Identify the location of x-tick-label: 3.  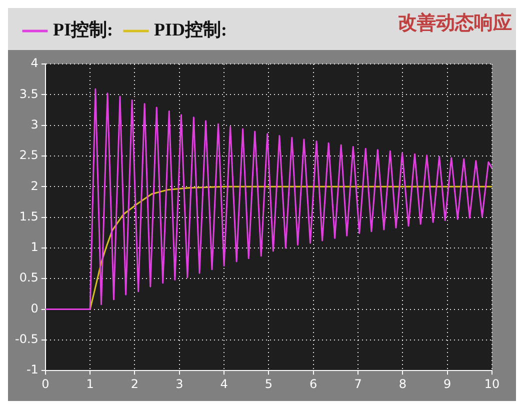
(180, 383).